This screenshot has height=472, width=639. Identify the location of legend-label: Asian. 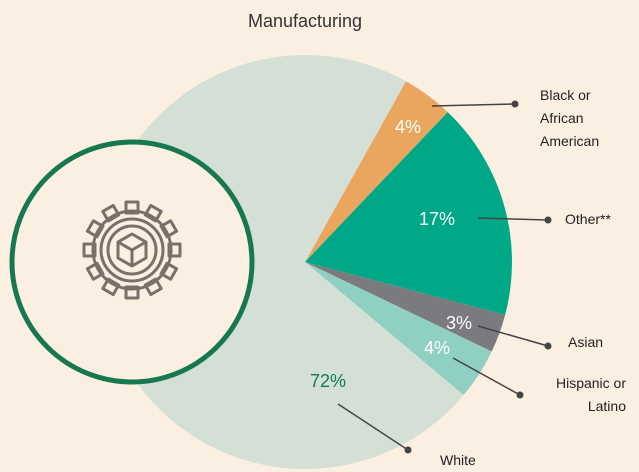
(586, 342).